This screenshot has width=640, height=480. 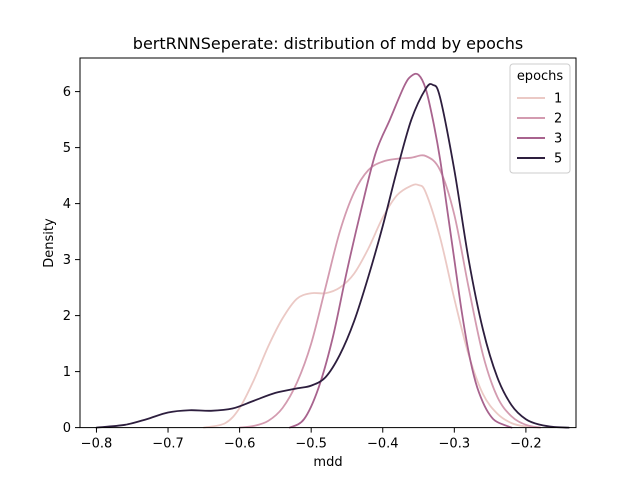 I want to click on y-tick-label: 6, so click(x=67, y=92).